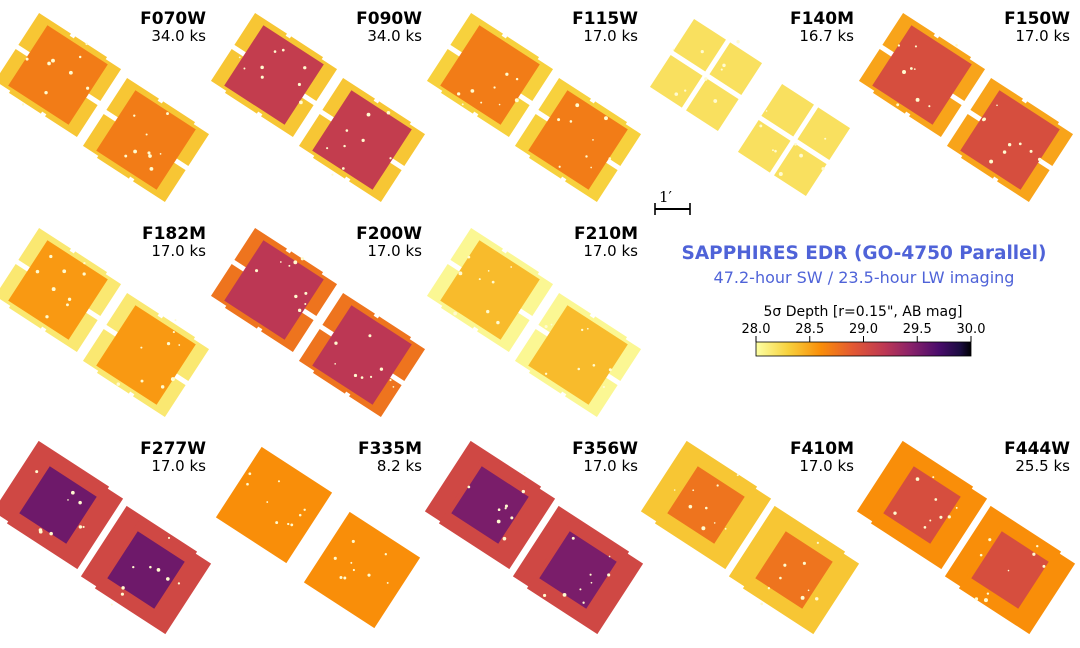  I want to click on exposure-time: 25.5 ks, so click(1042, 466).